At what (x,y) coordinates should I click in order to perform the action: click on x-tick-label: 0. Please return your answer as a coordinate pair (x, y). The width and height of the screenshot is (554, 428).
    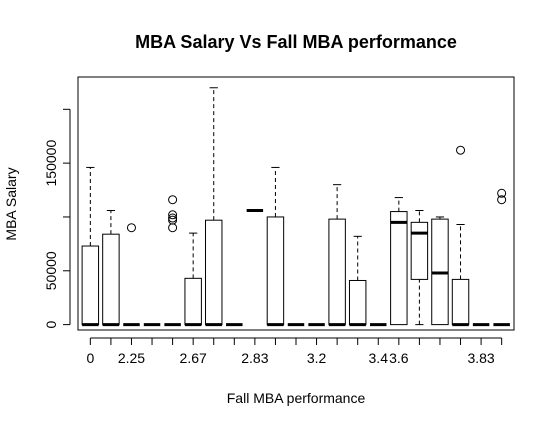
    Looking at the image, I should click on (90, 358).